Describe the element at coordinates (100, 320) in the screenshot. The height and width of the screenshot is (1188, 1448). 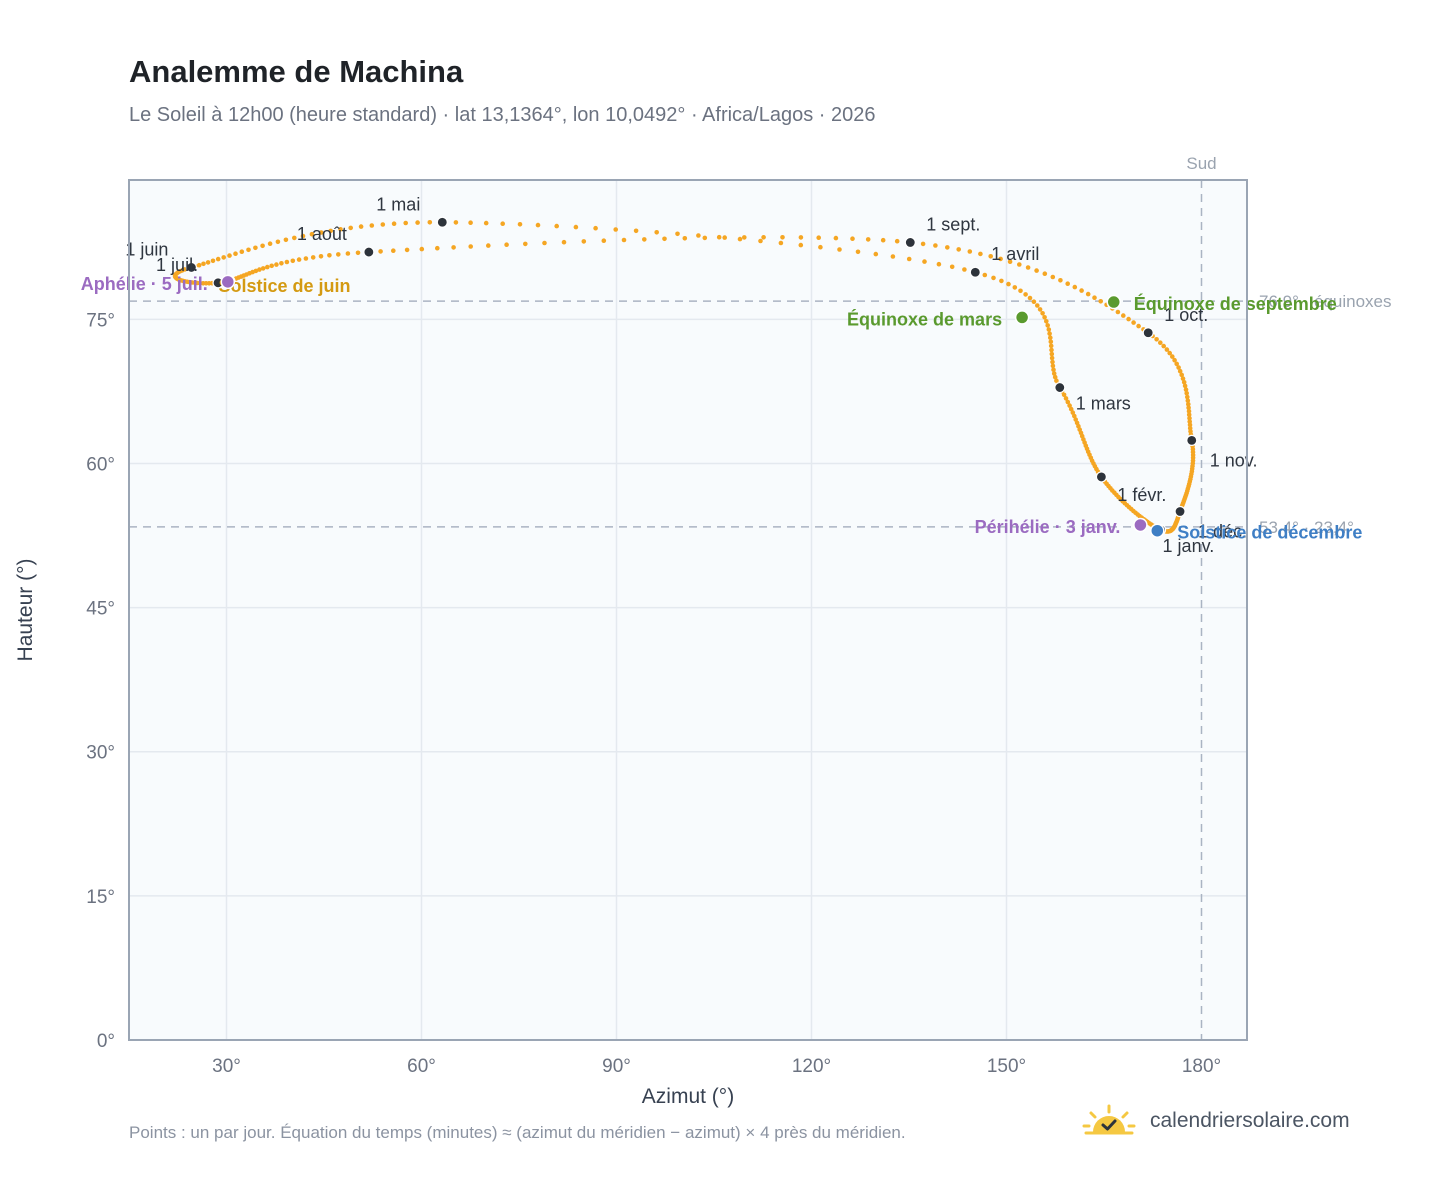
I see `y-tick-label-5: 75°` at that location.